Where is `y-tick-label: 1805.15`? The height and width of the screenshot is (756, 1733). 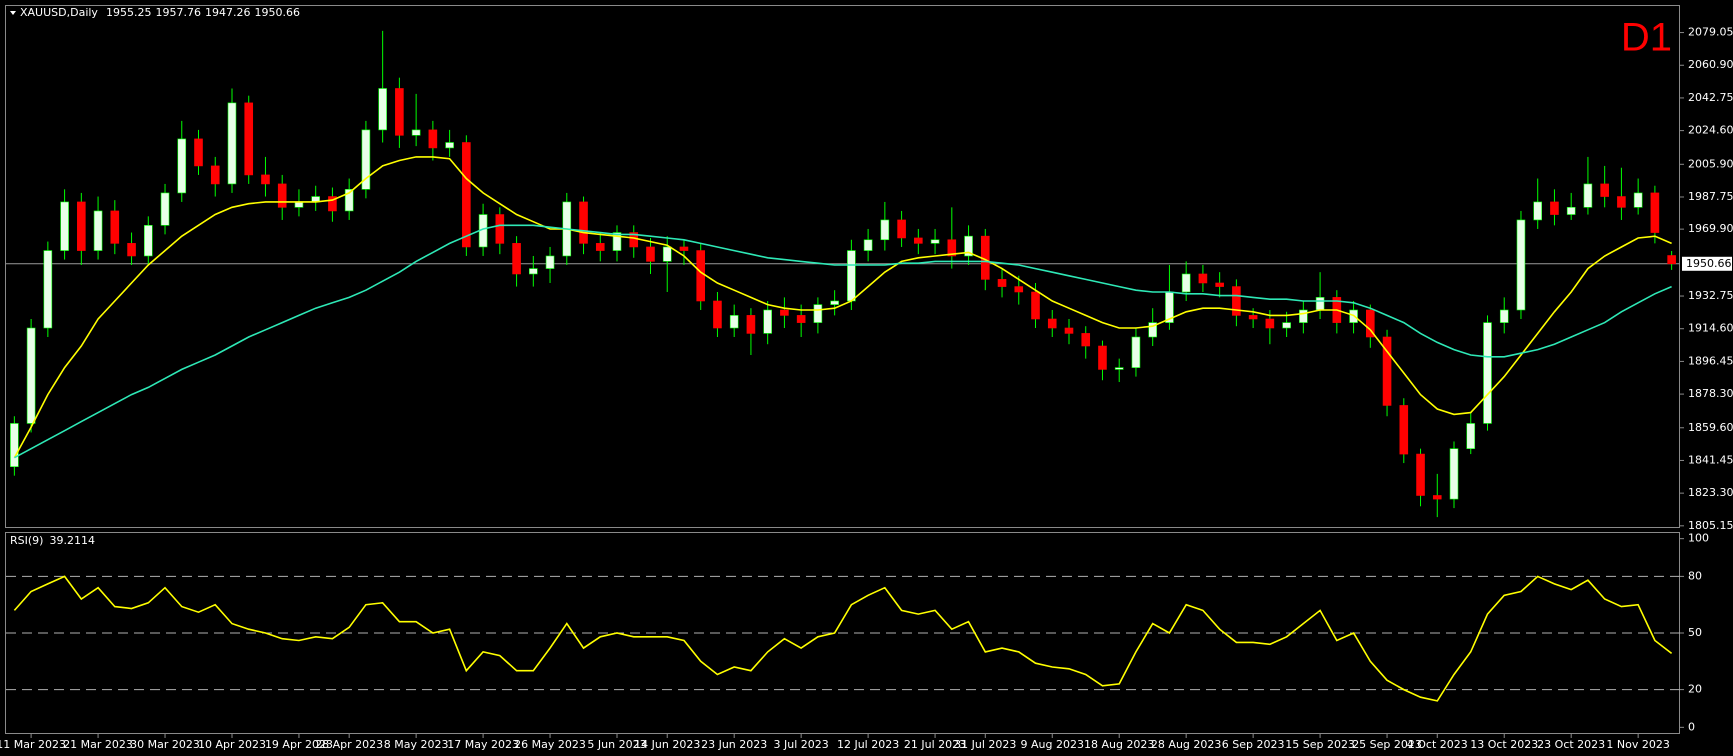 y-tick-label: 1805.15 is located at coordinates (1710, 525).